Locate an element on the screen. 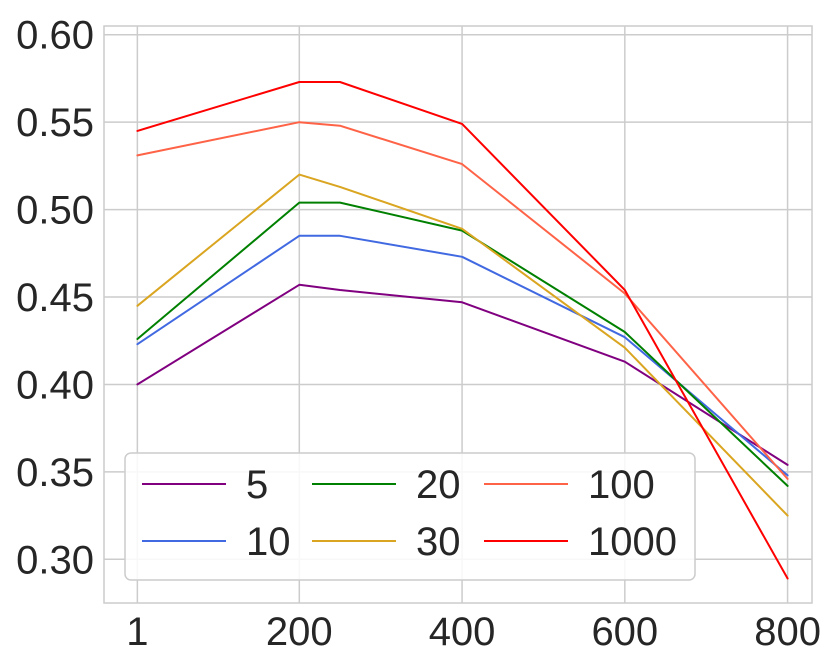 The image size is (830, 664). x-tick-label: 400 is located at coordinates (462, 632).